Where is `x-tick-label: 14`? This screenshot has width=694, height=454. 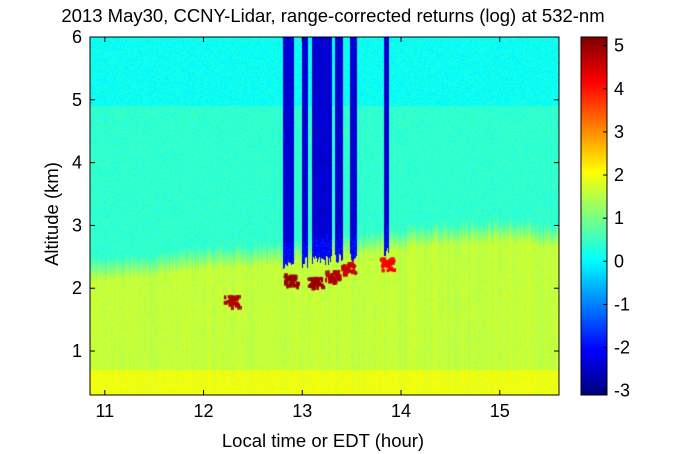 x-tick-label: 14 is located at coordinates (401, 411).